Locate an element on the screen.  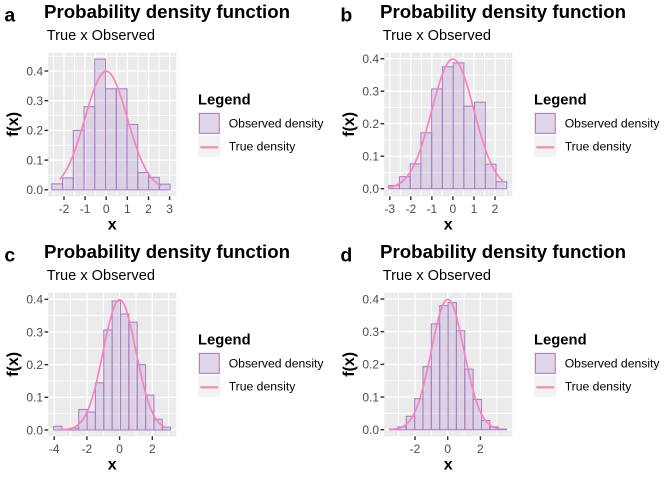
svg-text: 3 is located at coordinates (169, 209).